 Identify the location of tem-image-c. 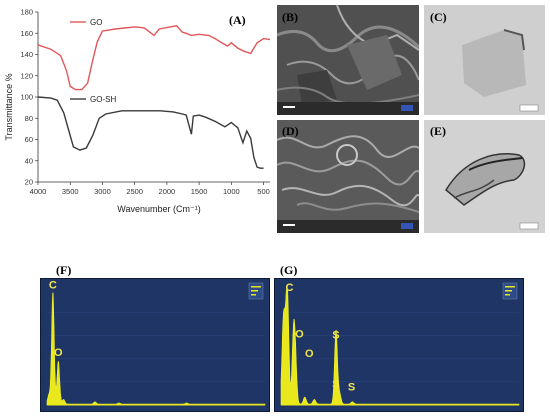
(484, 60).